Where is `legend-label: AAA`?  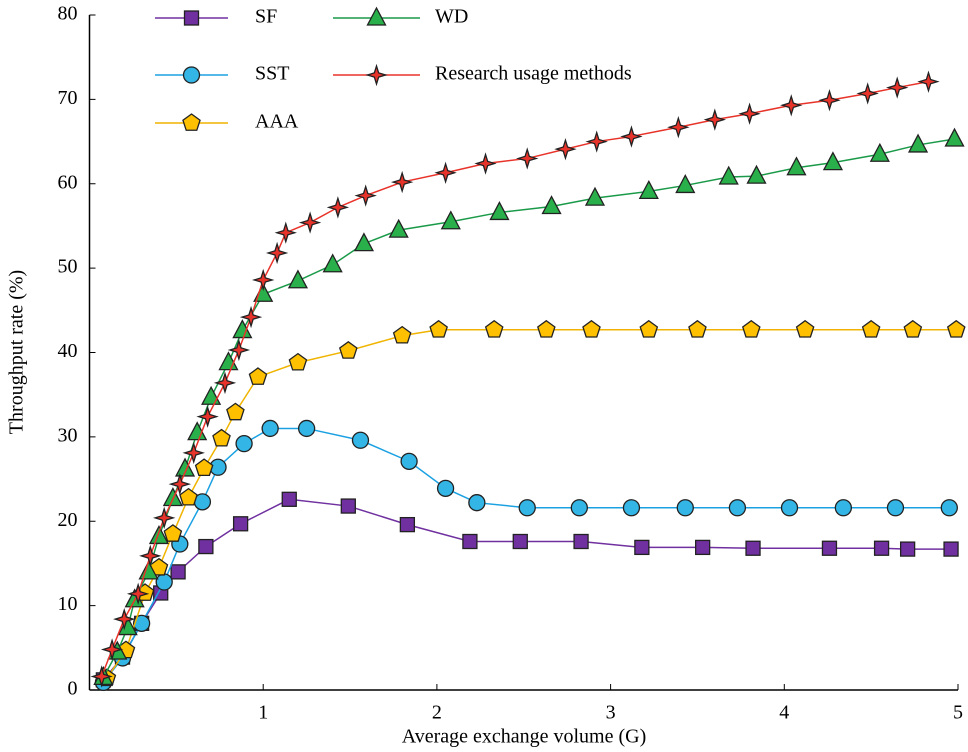 legend-label: AAA is located at coordinates (277, 122).